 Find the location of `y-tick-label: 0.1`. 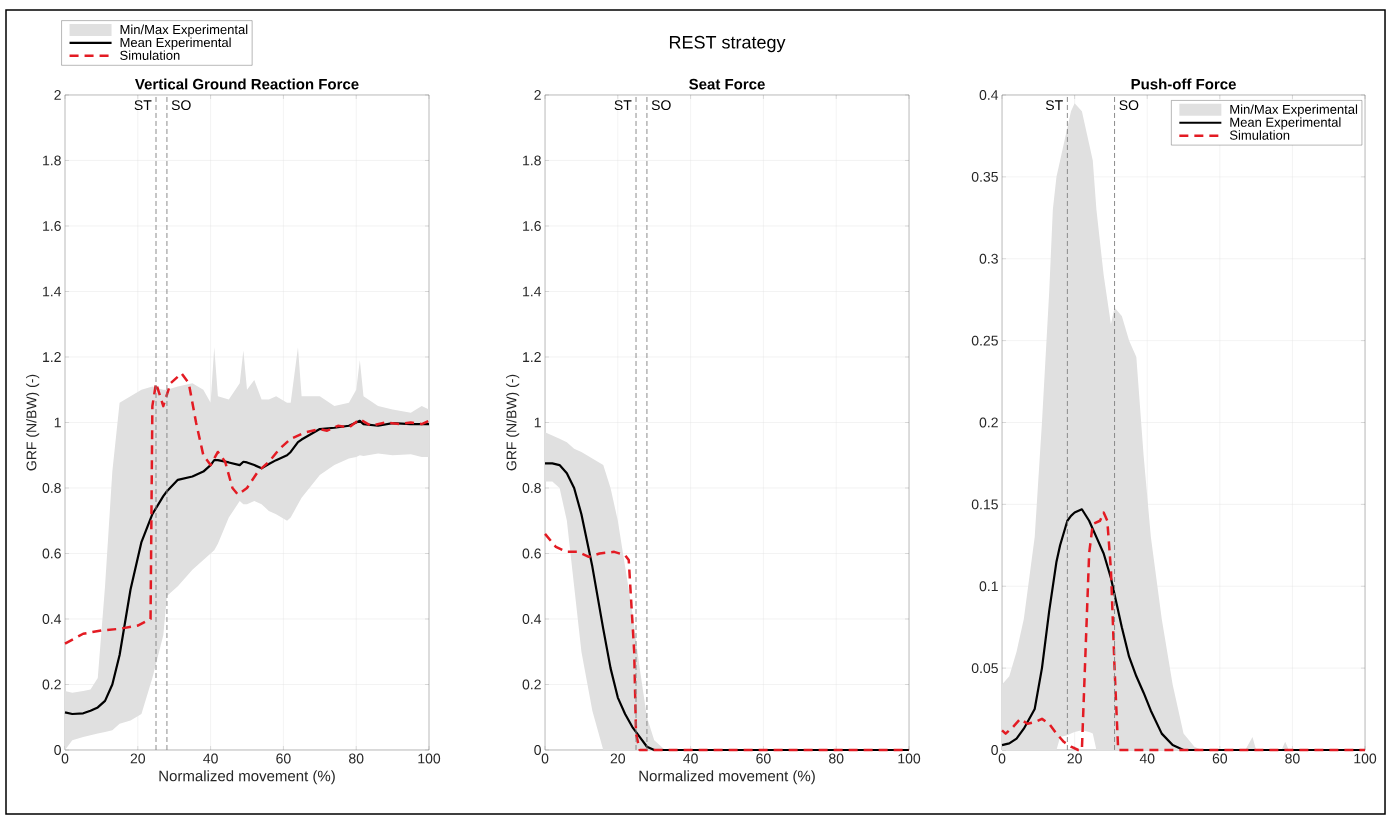

y-tick-label: 0.1 is located at coordinates (988, 586).